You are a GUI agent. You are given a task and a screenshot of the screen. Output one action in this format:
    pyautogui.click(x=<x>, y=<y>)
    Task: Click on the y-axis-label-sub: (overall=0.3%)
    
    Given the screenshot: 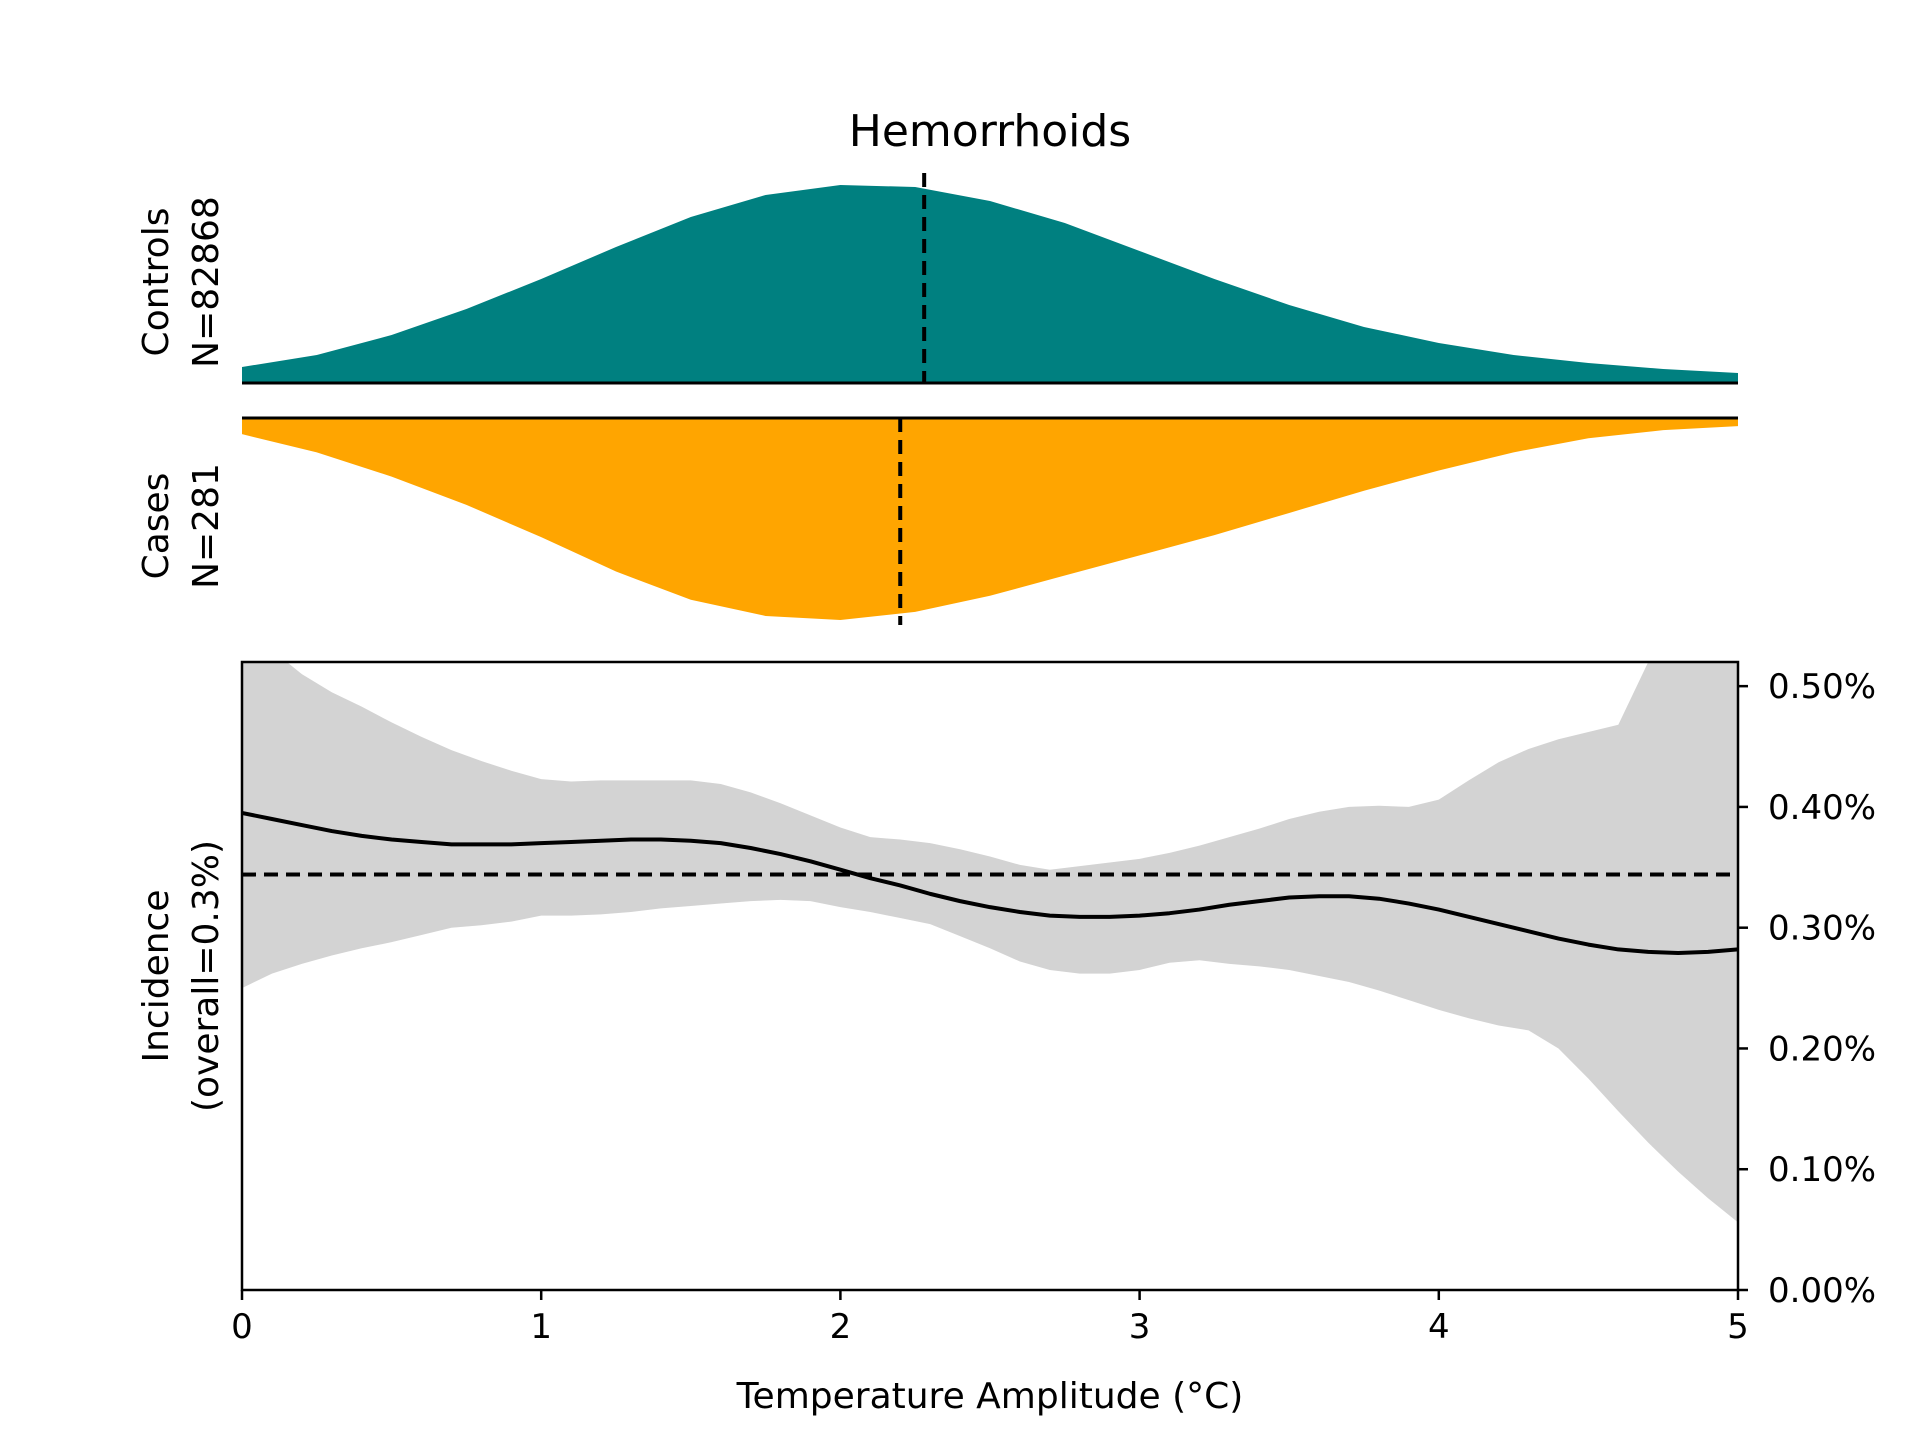 What is the action you would take?
    pyautogui.click(x=206, y=976)
    